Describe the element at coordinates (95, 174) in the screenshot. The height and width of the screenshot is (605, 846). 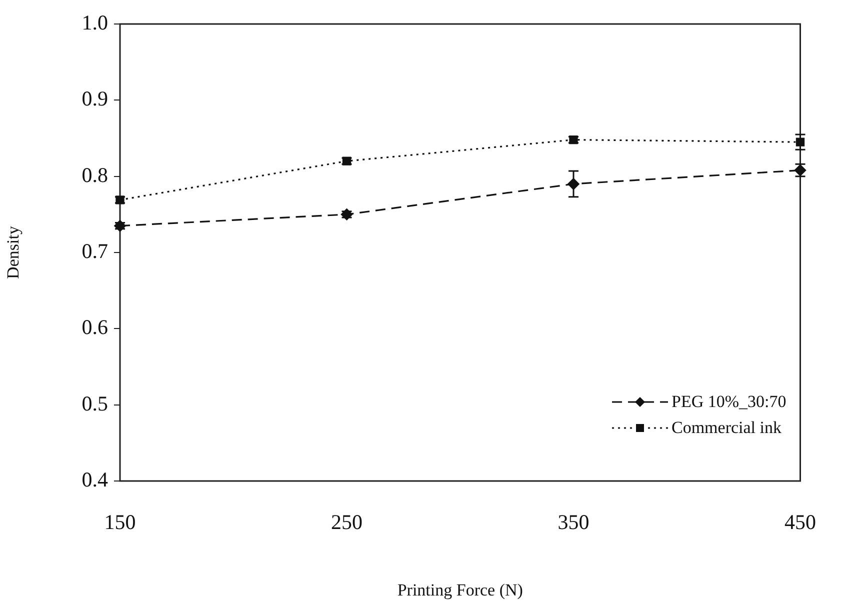
I see `y-tick-label: 0.8` at that location.